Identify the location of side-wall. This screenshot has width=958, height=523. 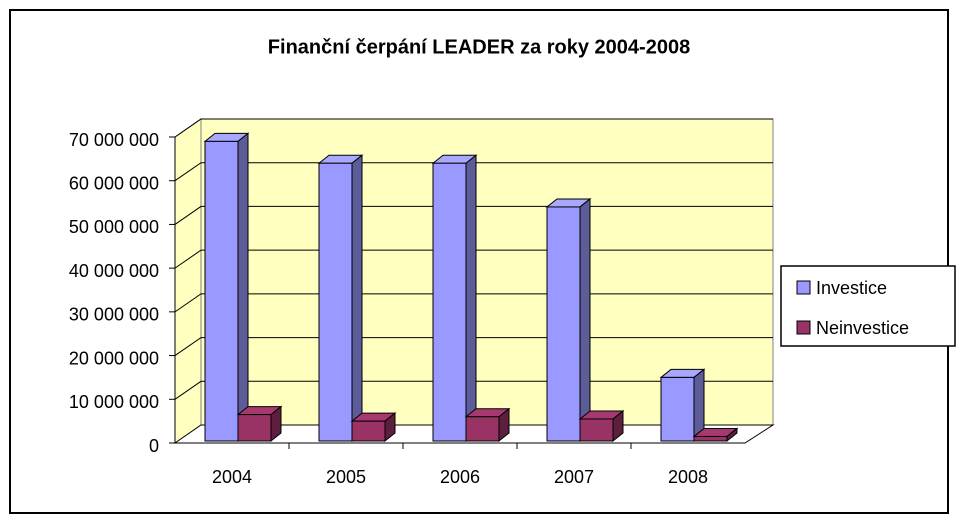
(188, 281).